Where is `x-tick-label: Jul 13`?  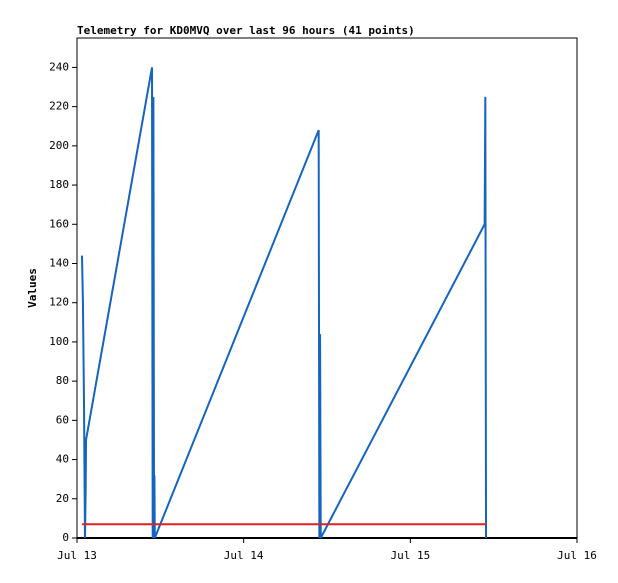
x-tick-label: Jul 13 is located at coordinates (77, 555).